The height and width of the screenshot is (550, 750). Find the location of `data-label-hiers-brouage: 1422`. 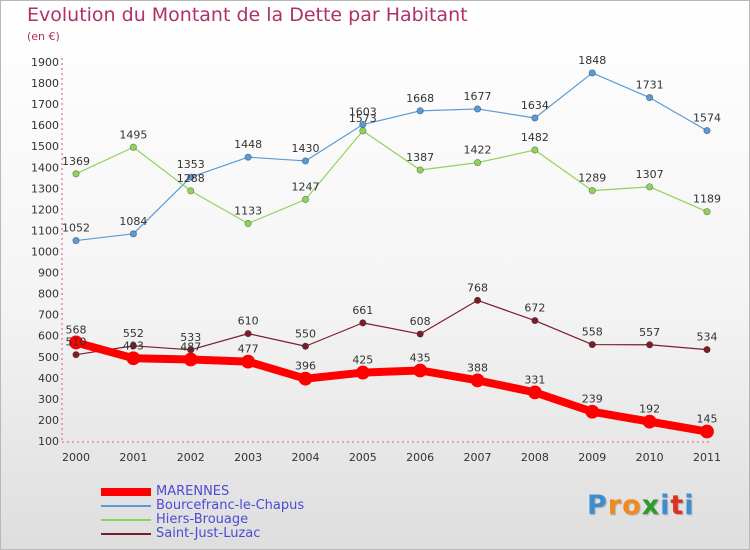

data-label-hiers-brouage: 1422 is located at coordinates (478, 150).